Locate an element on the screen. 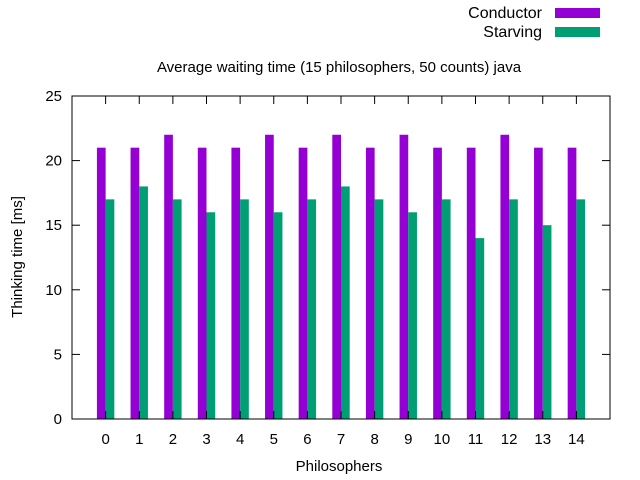  y-tick-label-15: 15 is located at coordinates (53, 225).